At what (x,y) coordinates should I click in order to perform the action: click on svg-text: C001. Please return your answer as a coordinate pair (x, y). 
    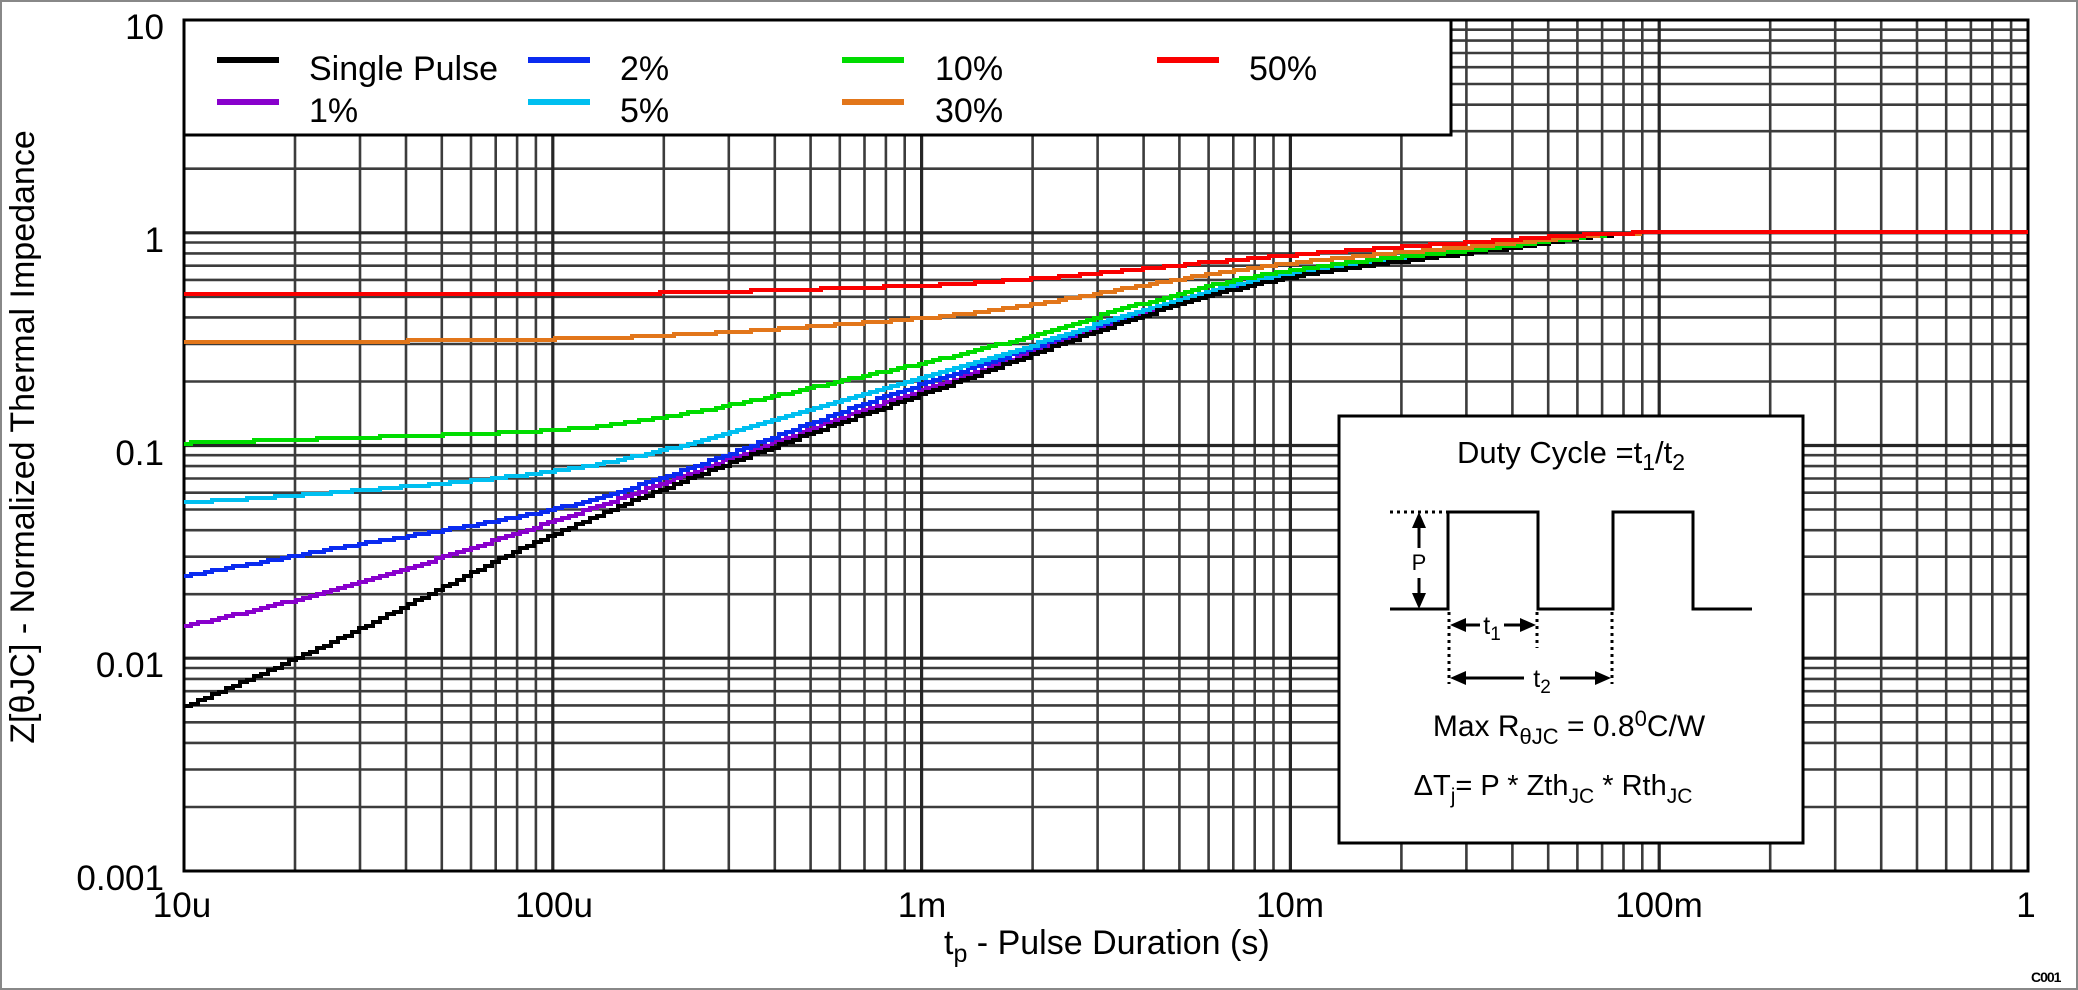
    Looking at the image, I should click on (2046, 977).